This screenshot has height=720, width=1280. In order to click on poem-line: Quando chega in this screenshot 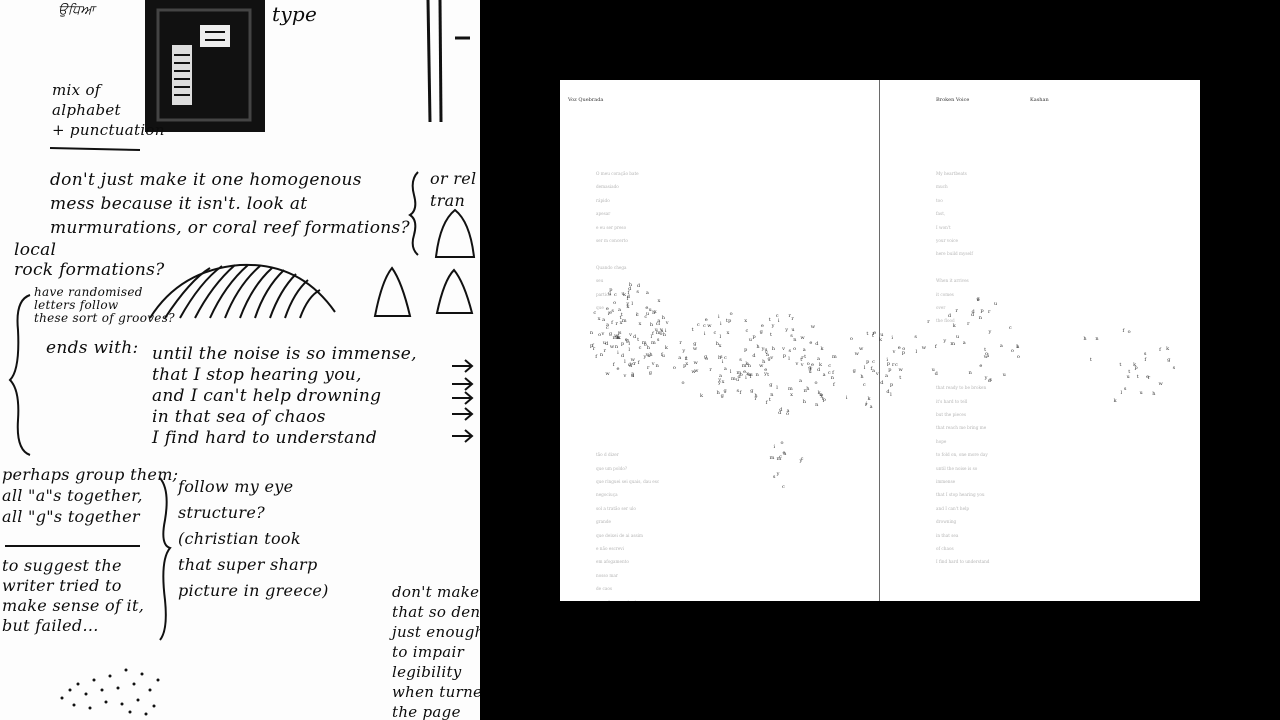, I will do `click(611, 267)`.